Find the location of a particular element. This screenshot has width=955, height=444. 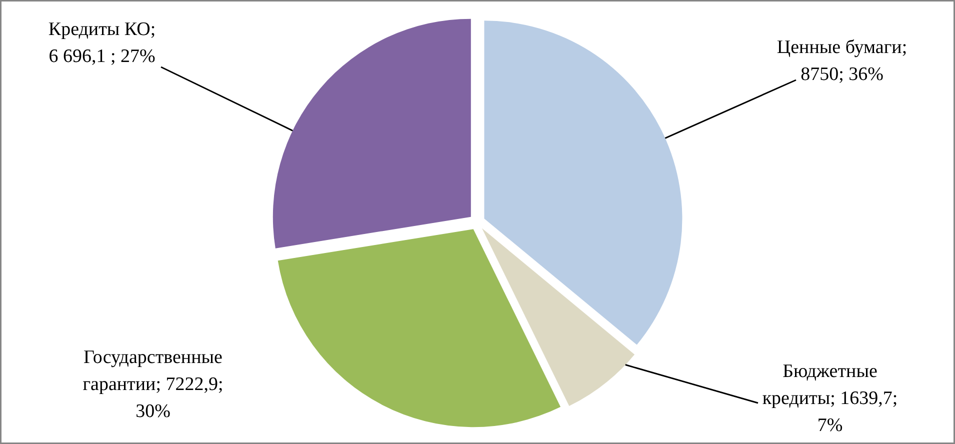

slice-label: Государственные гарантии; 7222,9; 30% is located at coordinates (153, 384).